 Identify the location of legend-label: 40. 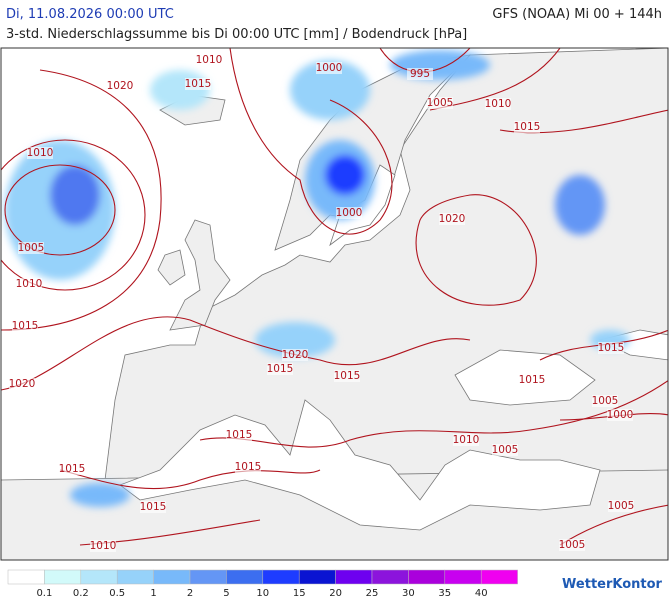
(481, 593).